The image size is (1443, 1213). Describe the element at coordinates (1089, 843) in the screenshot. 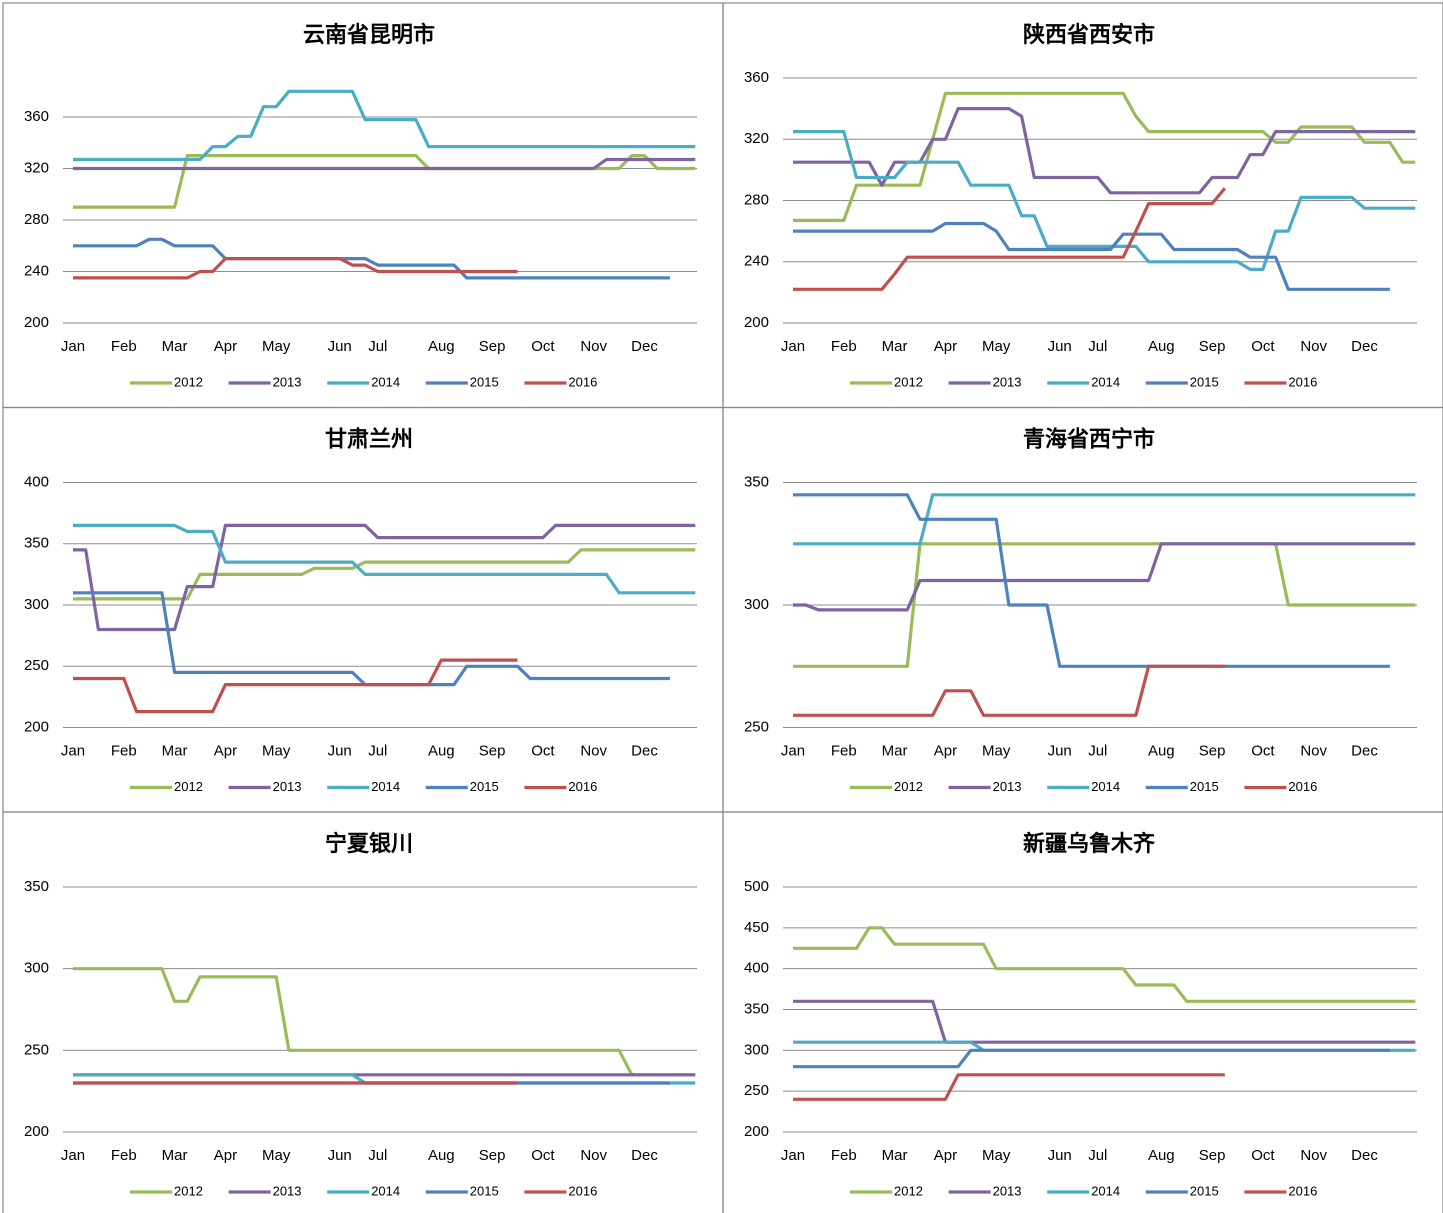

I see `chart-title: 新疆乌鲁木齐` at that location.